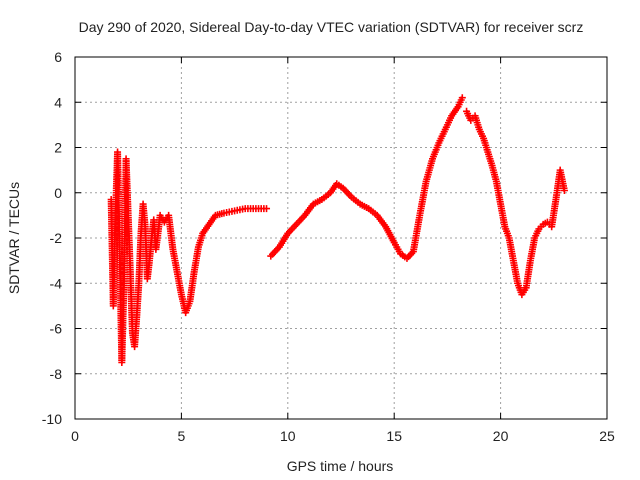  Describe the element at coordinates (14, 238) in the screenshot. I see `y-axis-label: SDTVAR / TECUs` at that location.